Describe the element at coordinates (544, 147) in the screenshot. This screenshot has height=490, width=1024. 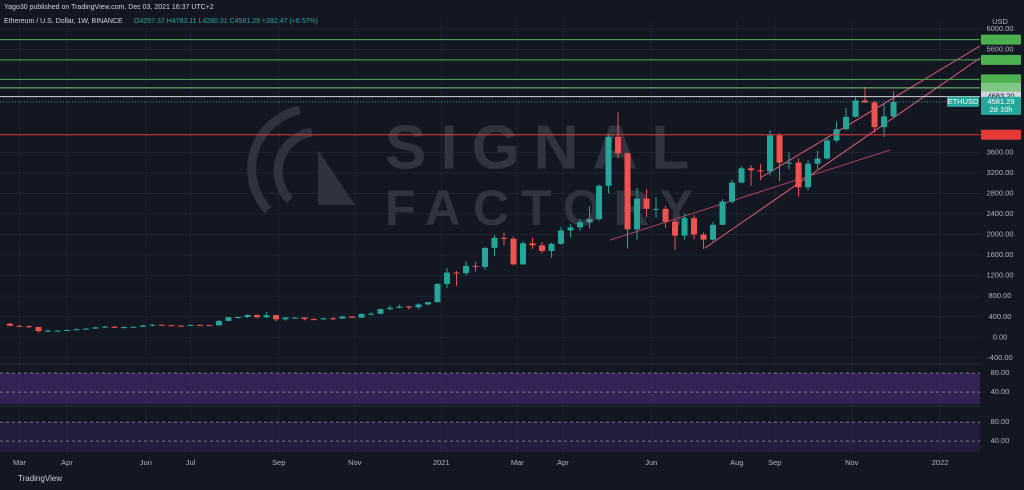
I see `watermark-line: SIGNAL` at that location.